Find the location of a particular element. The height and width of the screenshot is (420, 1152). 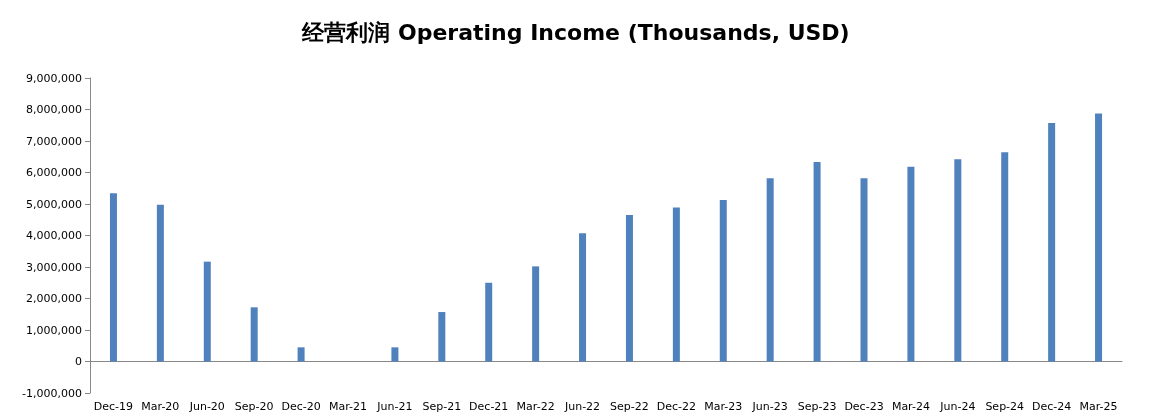

x-tick-label: Dec-22 is located at coordinates (676, 406).